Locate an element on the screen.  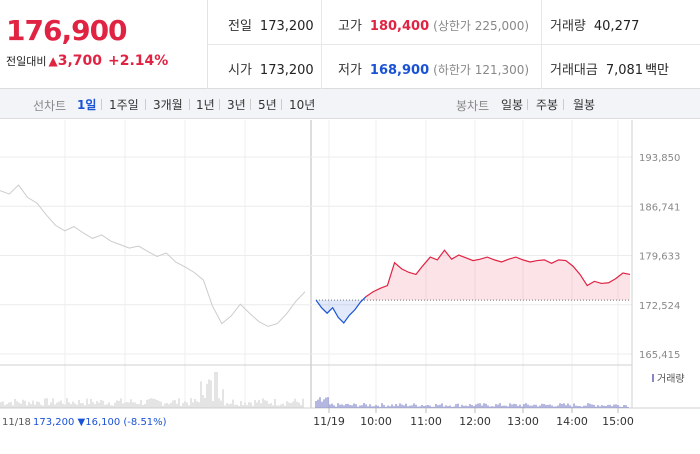
price-box: 176,900 전일대비 ▲3,700 +2.14% is located at coordinates (104, 44).